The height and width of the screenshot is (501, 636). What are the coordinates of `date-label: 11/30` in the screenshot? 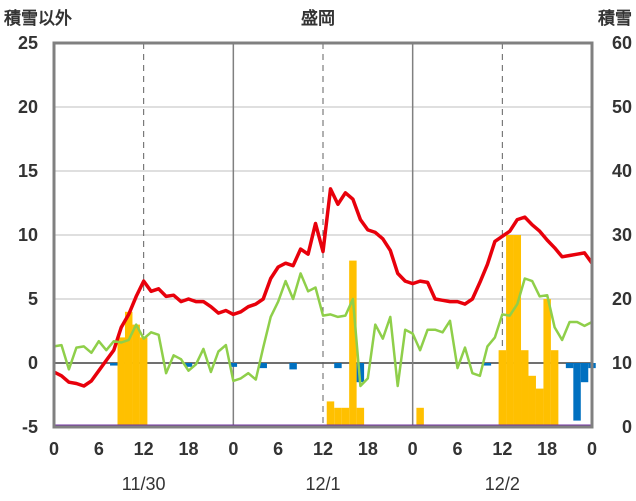 It's located at (144, 484).